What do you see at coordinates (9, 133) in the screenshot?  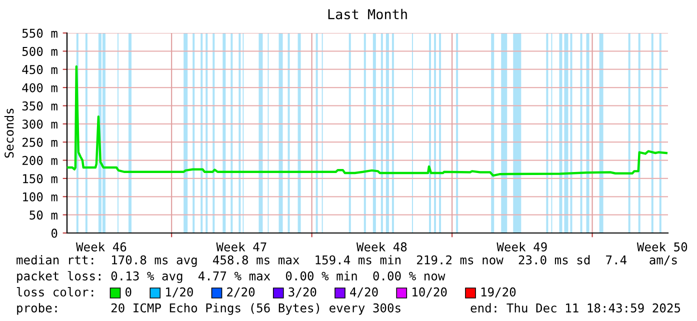 I see `y-axis-title: Seconds` at bounding box center [9, 133].